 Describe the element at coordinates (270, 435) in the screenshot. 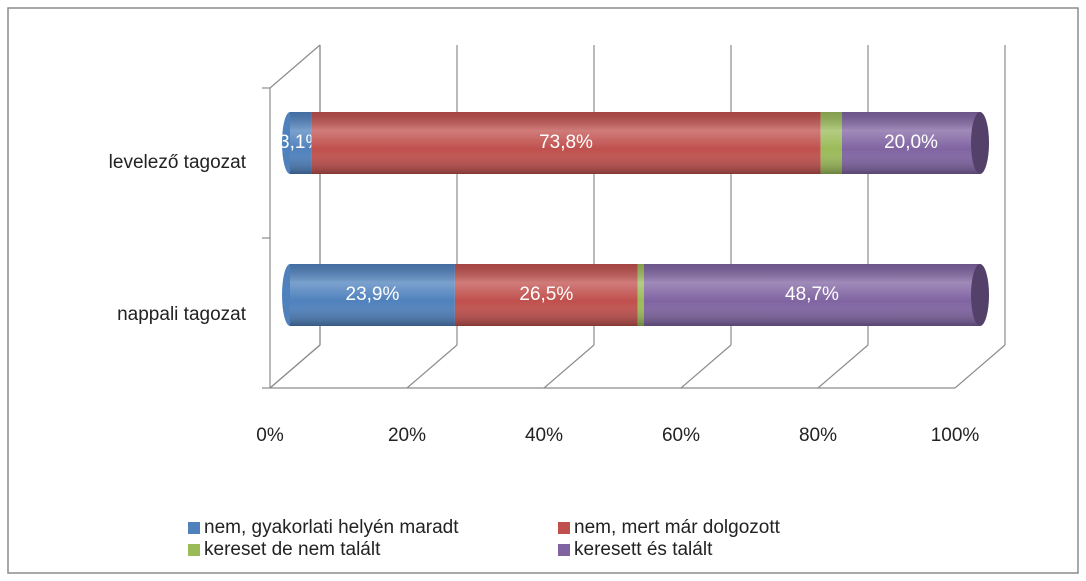

I see `x-tick-label: 0%` at that location.